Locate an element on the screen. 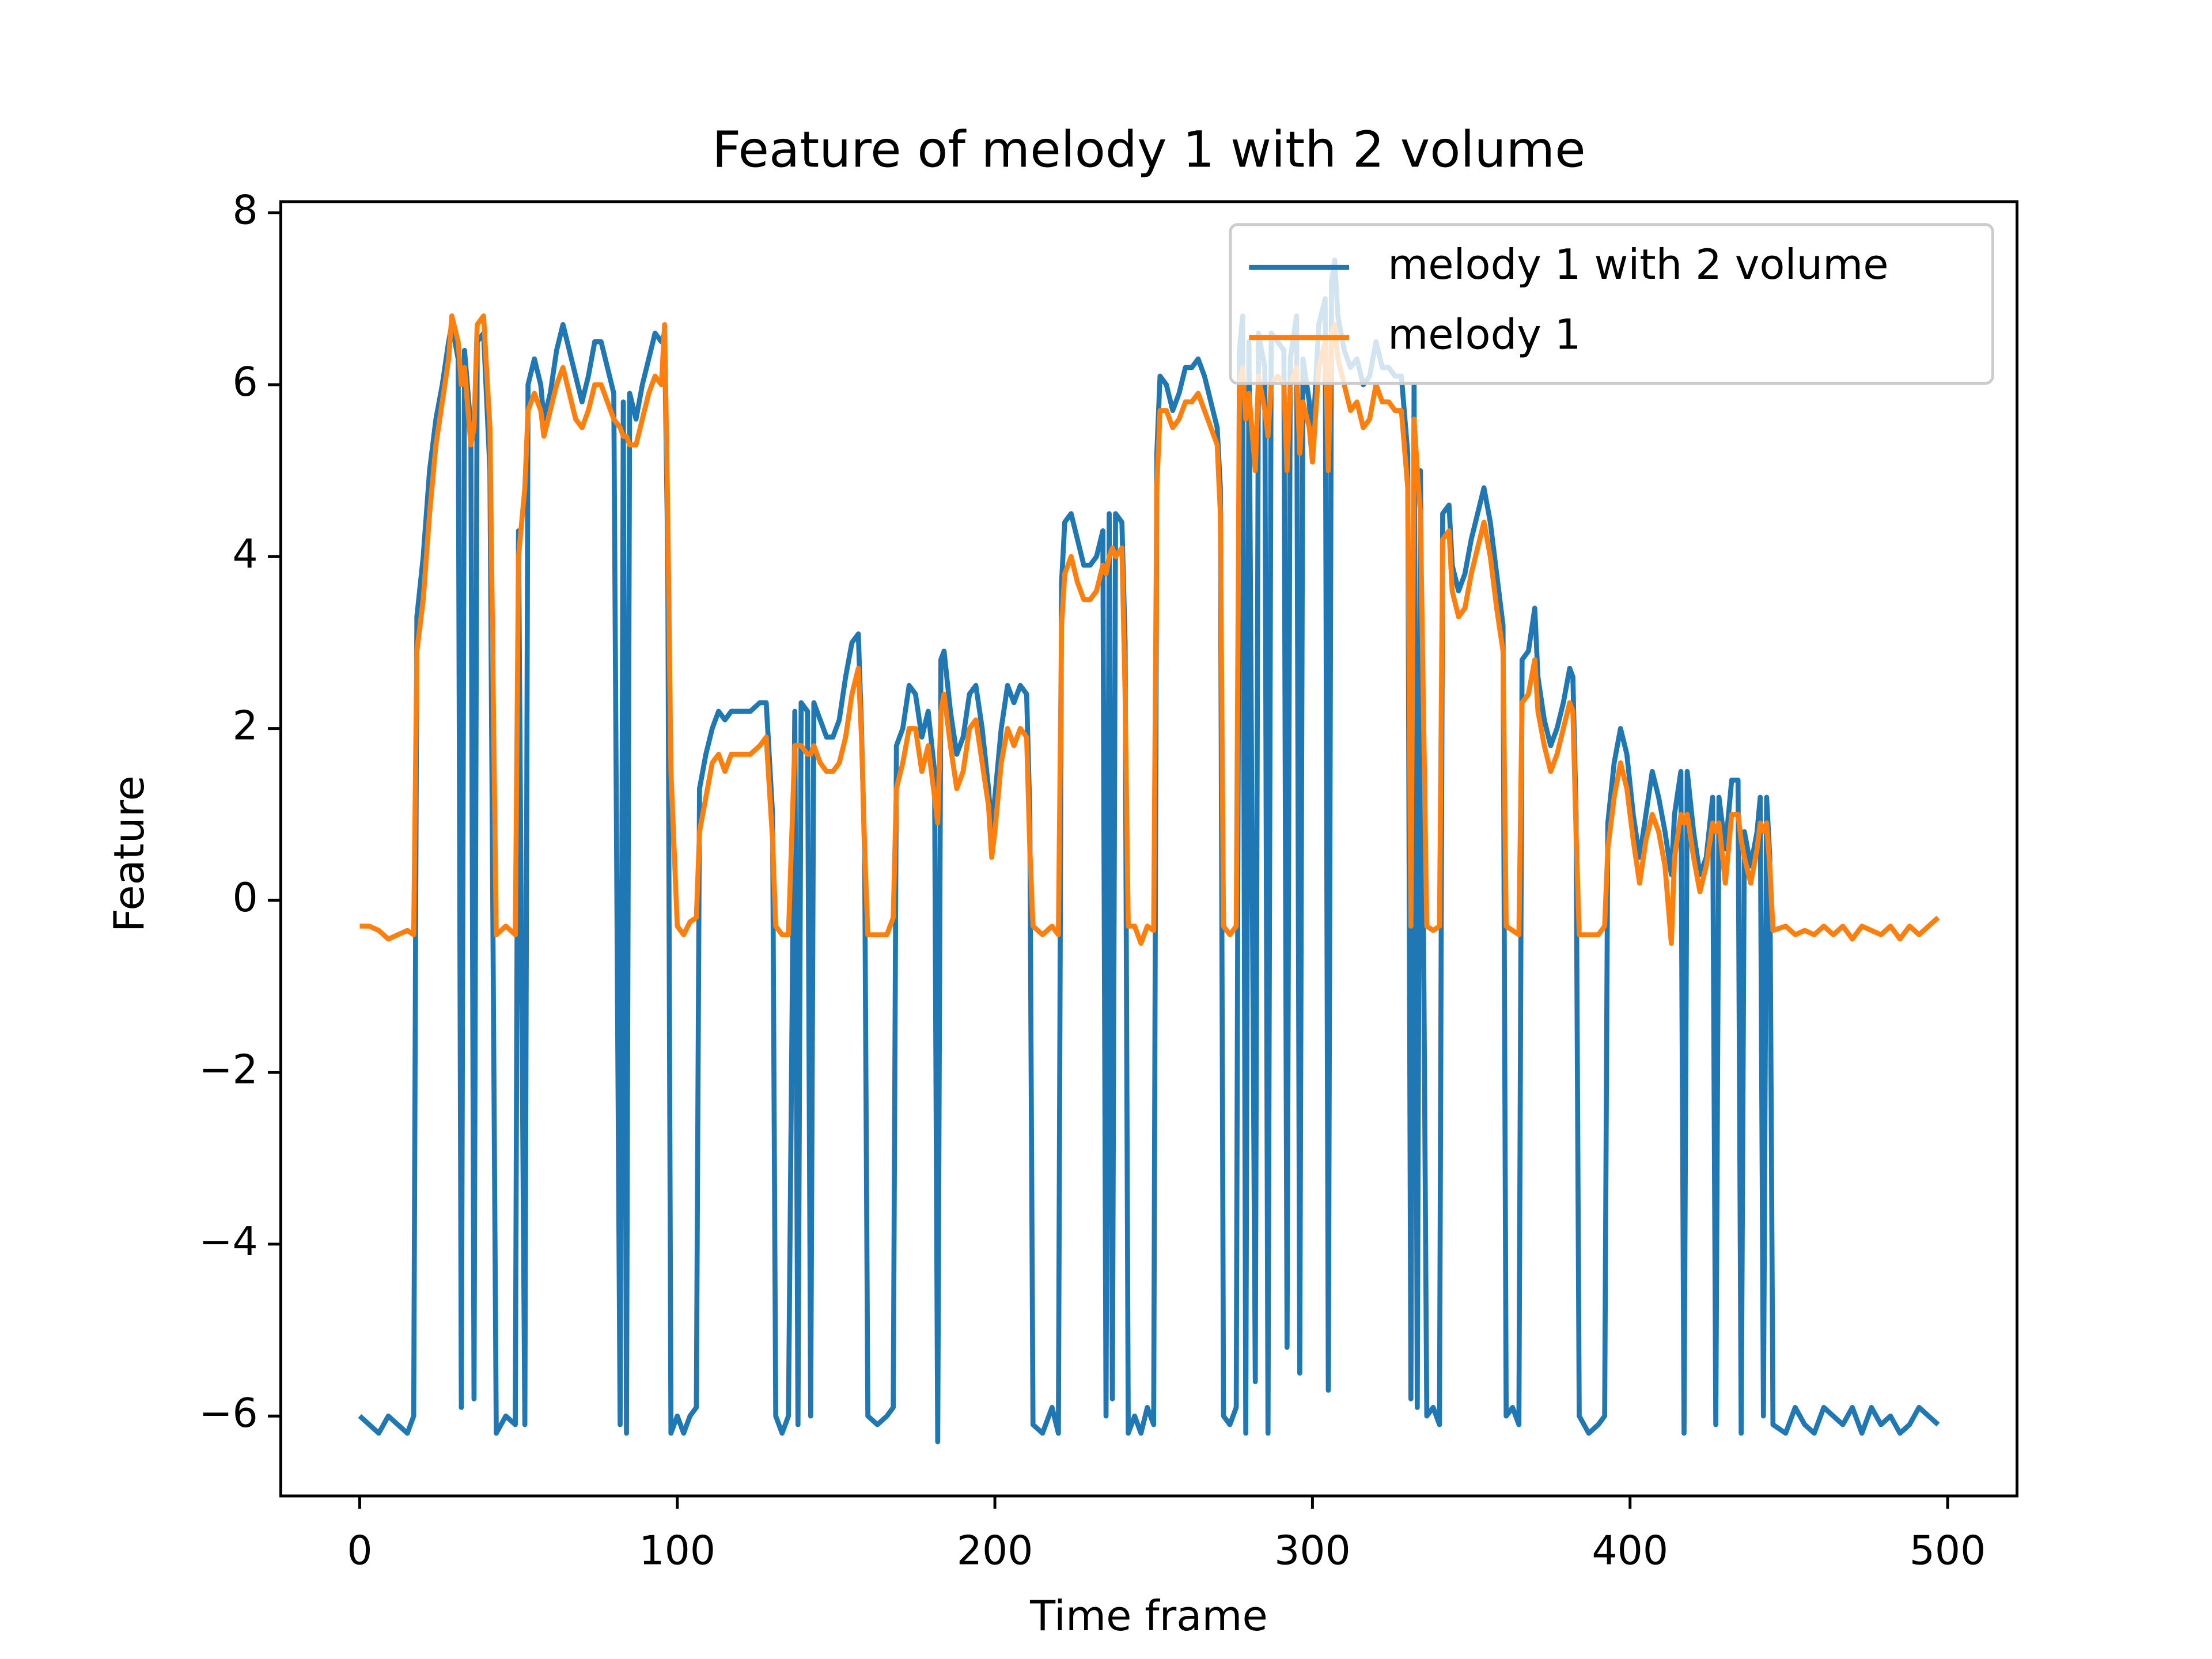 This screenshot has height=1659, width=2212. legend-label: melody 1 is located at coordinates (1484, 334).